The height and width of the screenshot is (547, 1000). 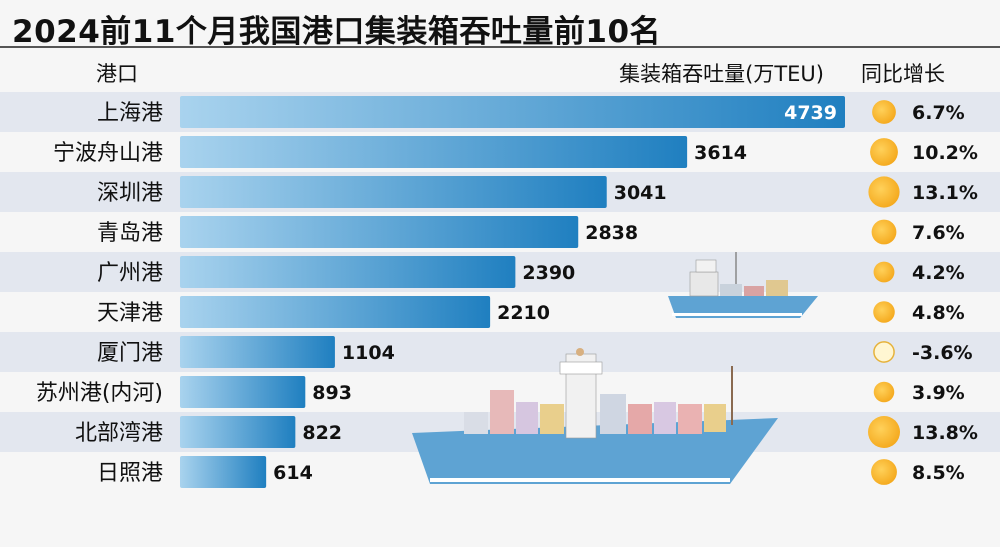 What do you see at coordinates (117, 74) in the screenshot?
I see `port-column-header: 港口` at bounding box center [117, 74].